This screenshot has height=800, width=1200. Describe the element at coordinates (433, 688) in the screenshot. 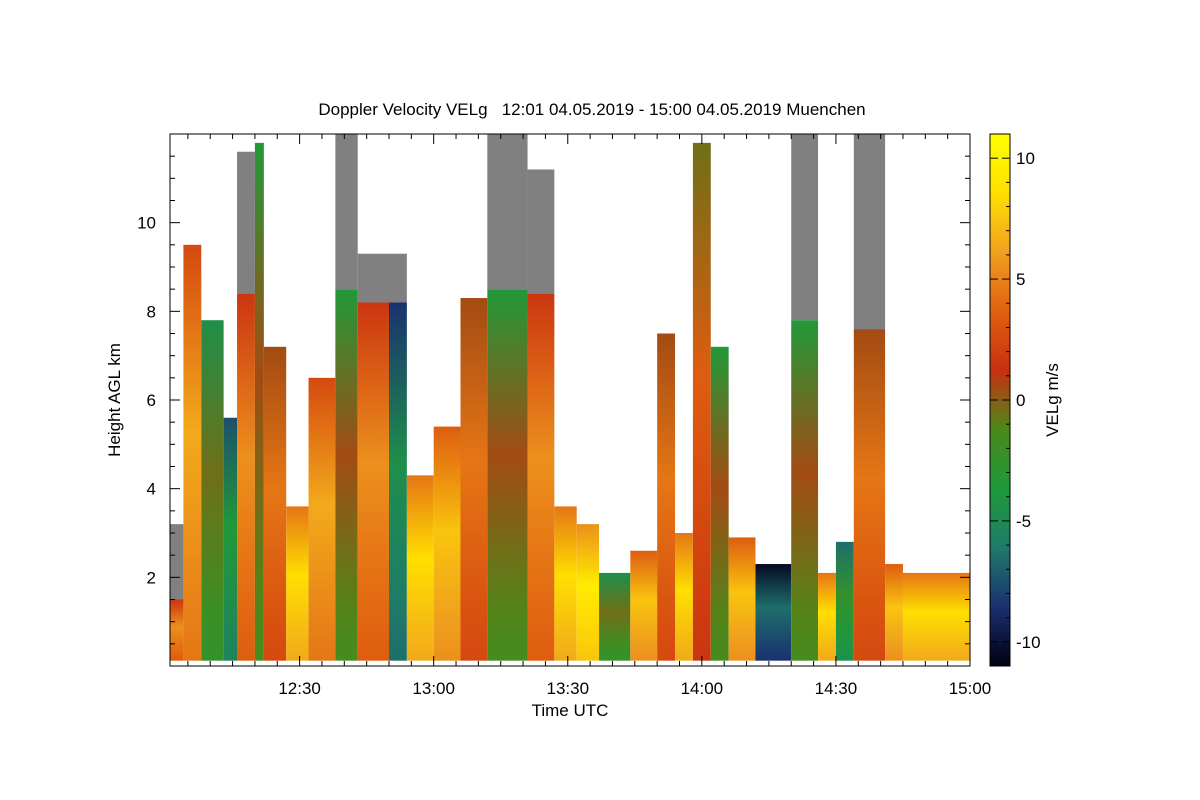

I see `x-tick-label: 13:00` at that location.